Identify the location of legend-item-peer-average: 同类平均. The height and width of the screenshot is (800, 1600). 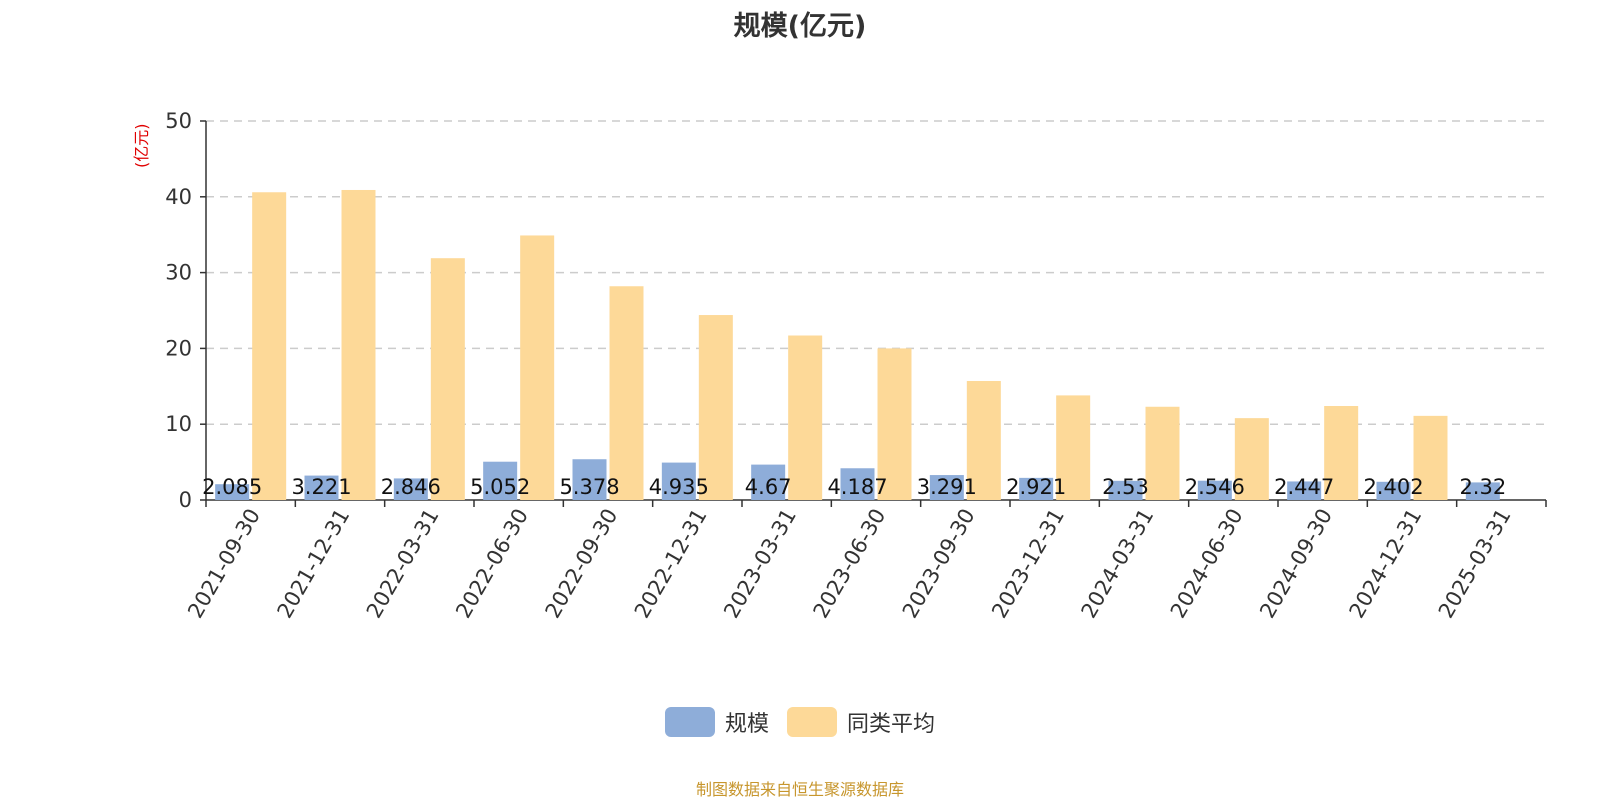
(861, 722).